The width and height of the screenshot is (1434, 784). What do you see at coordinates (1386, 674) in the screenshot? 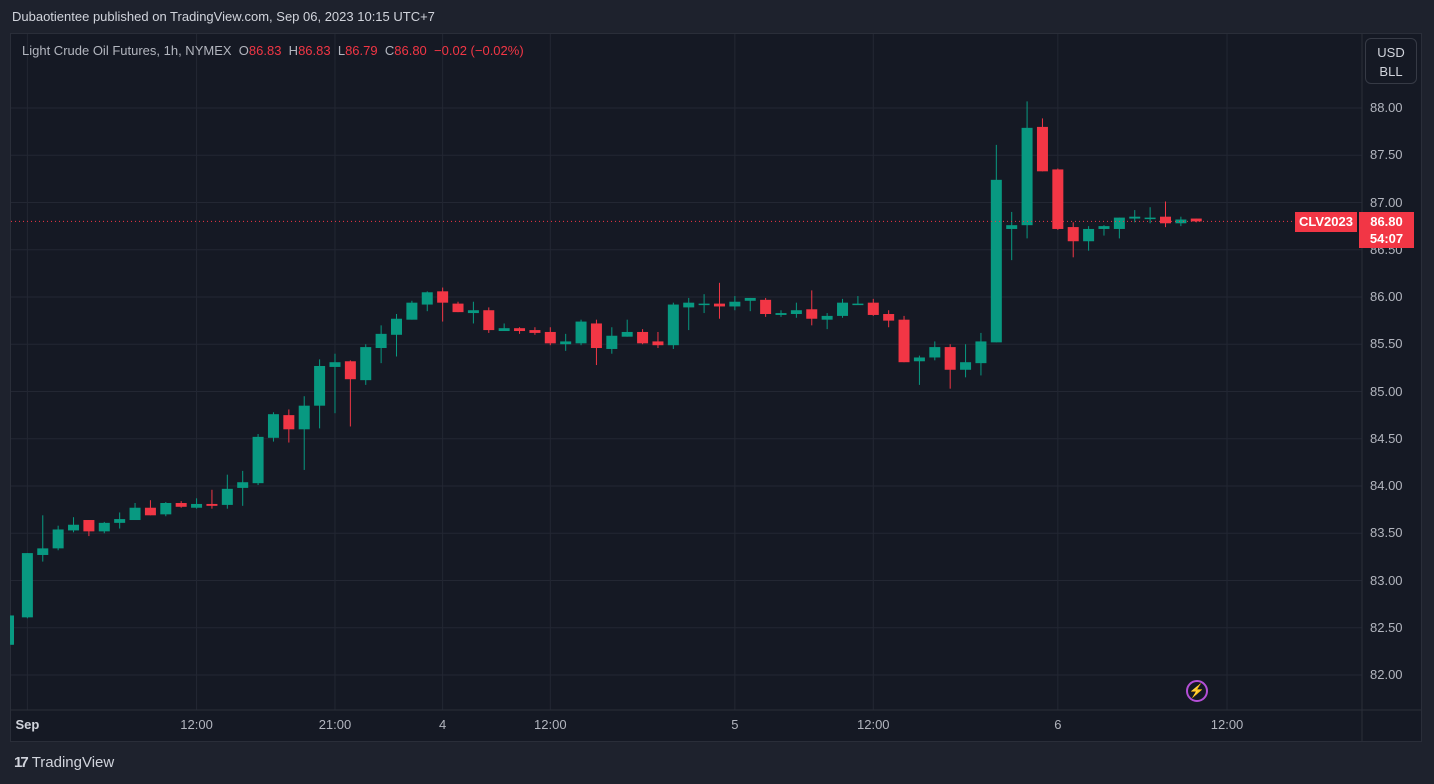
I see `price-tick-label: 82.00` at bounding box center [1386, 674].